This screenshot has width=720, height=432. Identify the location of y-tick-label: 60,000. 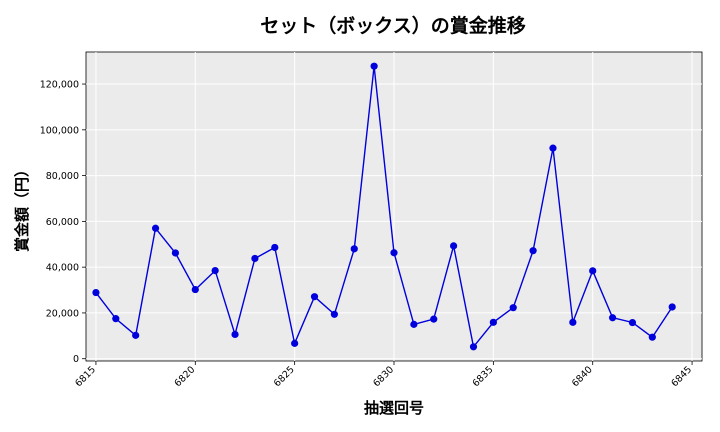
(62, 222).